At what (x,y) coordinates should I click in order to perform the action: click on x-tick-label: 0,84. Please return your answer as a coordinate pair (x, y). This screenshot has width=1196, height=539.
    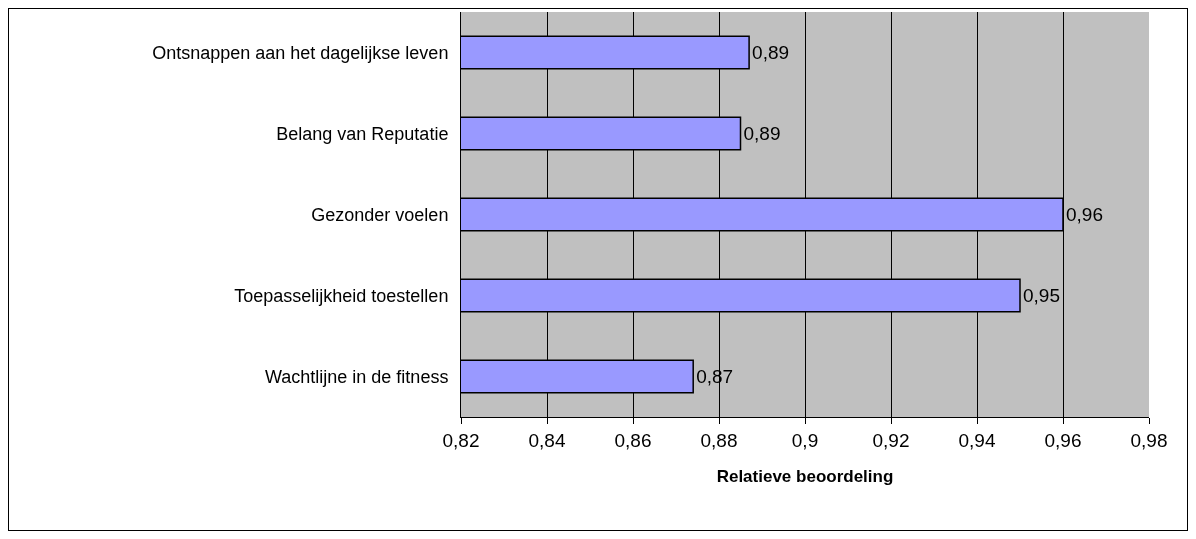
    Looking at the image, I should click on (547, 440).